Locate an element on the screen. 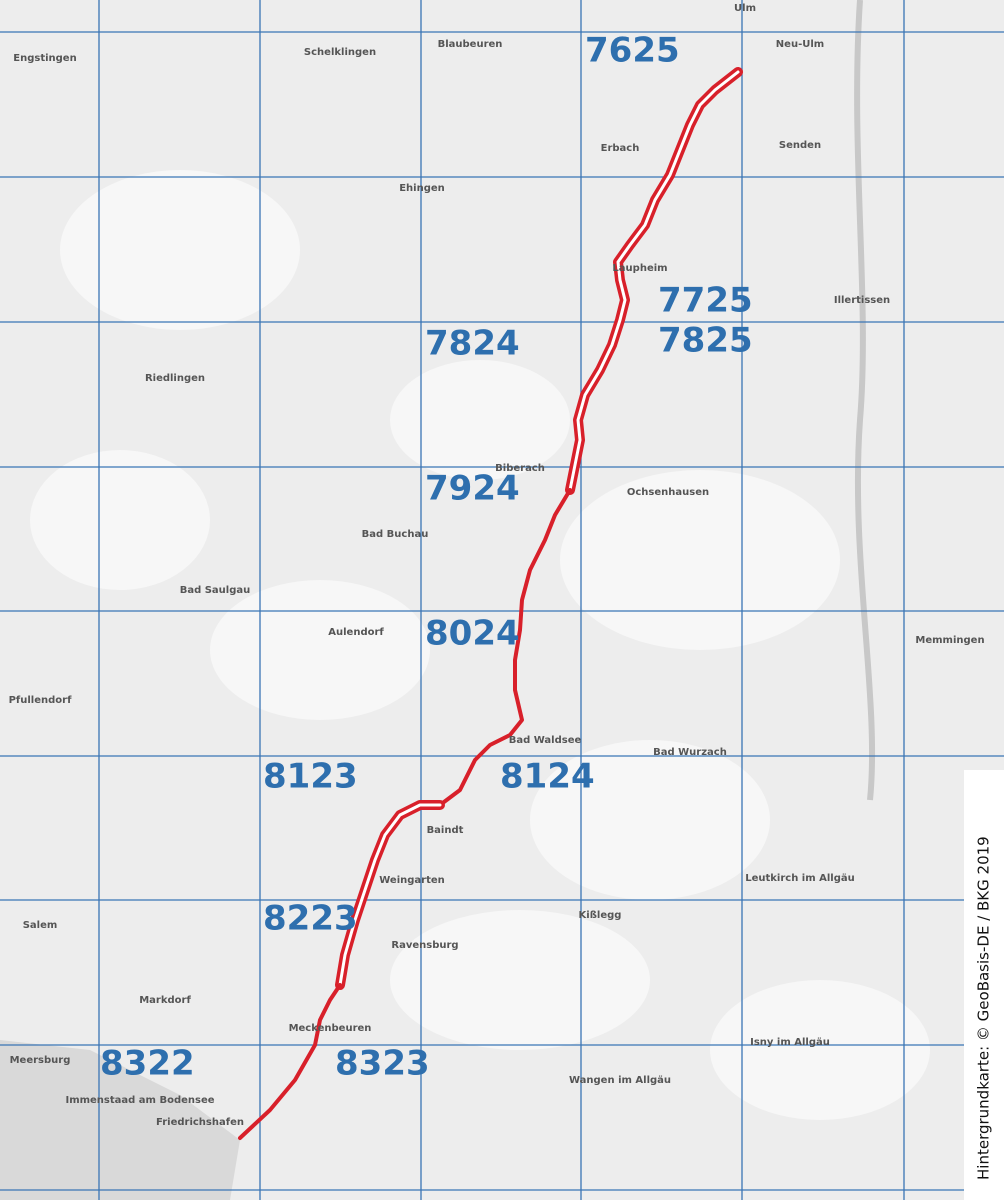 The height and width of the screenshot is (1200, 1004). place-label: Aulendorf is located at coordinates (356, 632).